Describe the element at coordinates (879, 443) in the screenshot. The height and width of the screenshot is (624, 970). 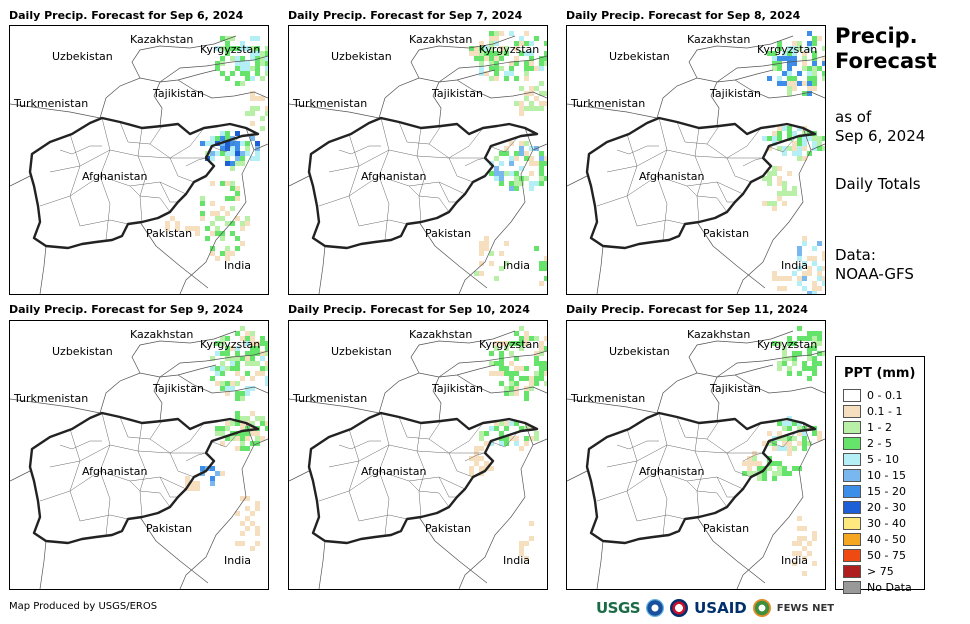
I see `legend-label: 2 - 5` at that location.